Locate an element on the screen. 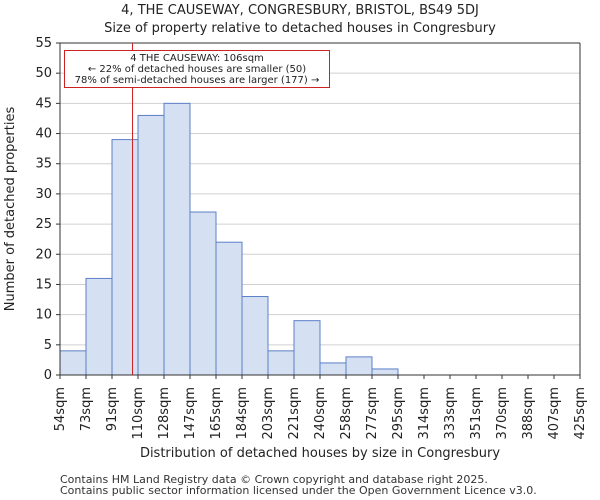  x-tick-label: 258sqm is located at coordinates (346, 413).